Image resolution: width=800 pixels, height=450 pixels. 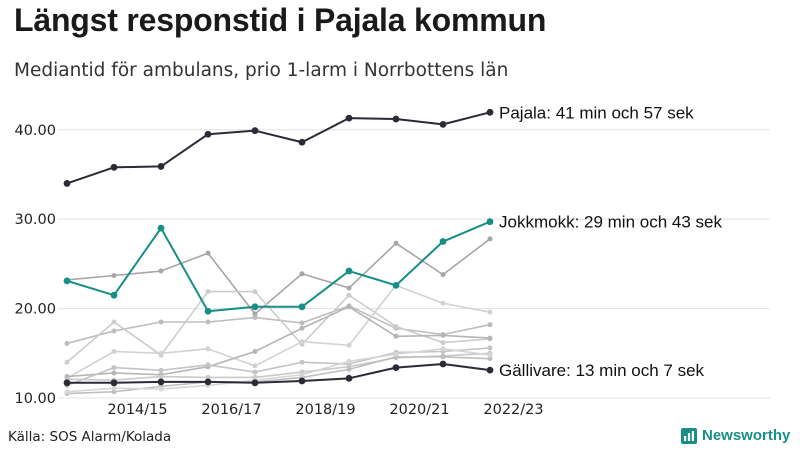 I want to click on y-tick-label: 40.00, so click(x=35, y=131).